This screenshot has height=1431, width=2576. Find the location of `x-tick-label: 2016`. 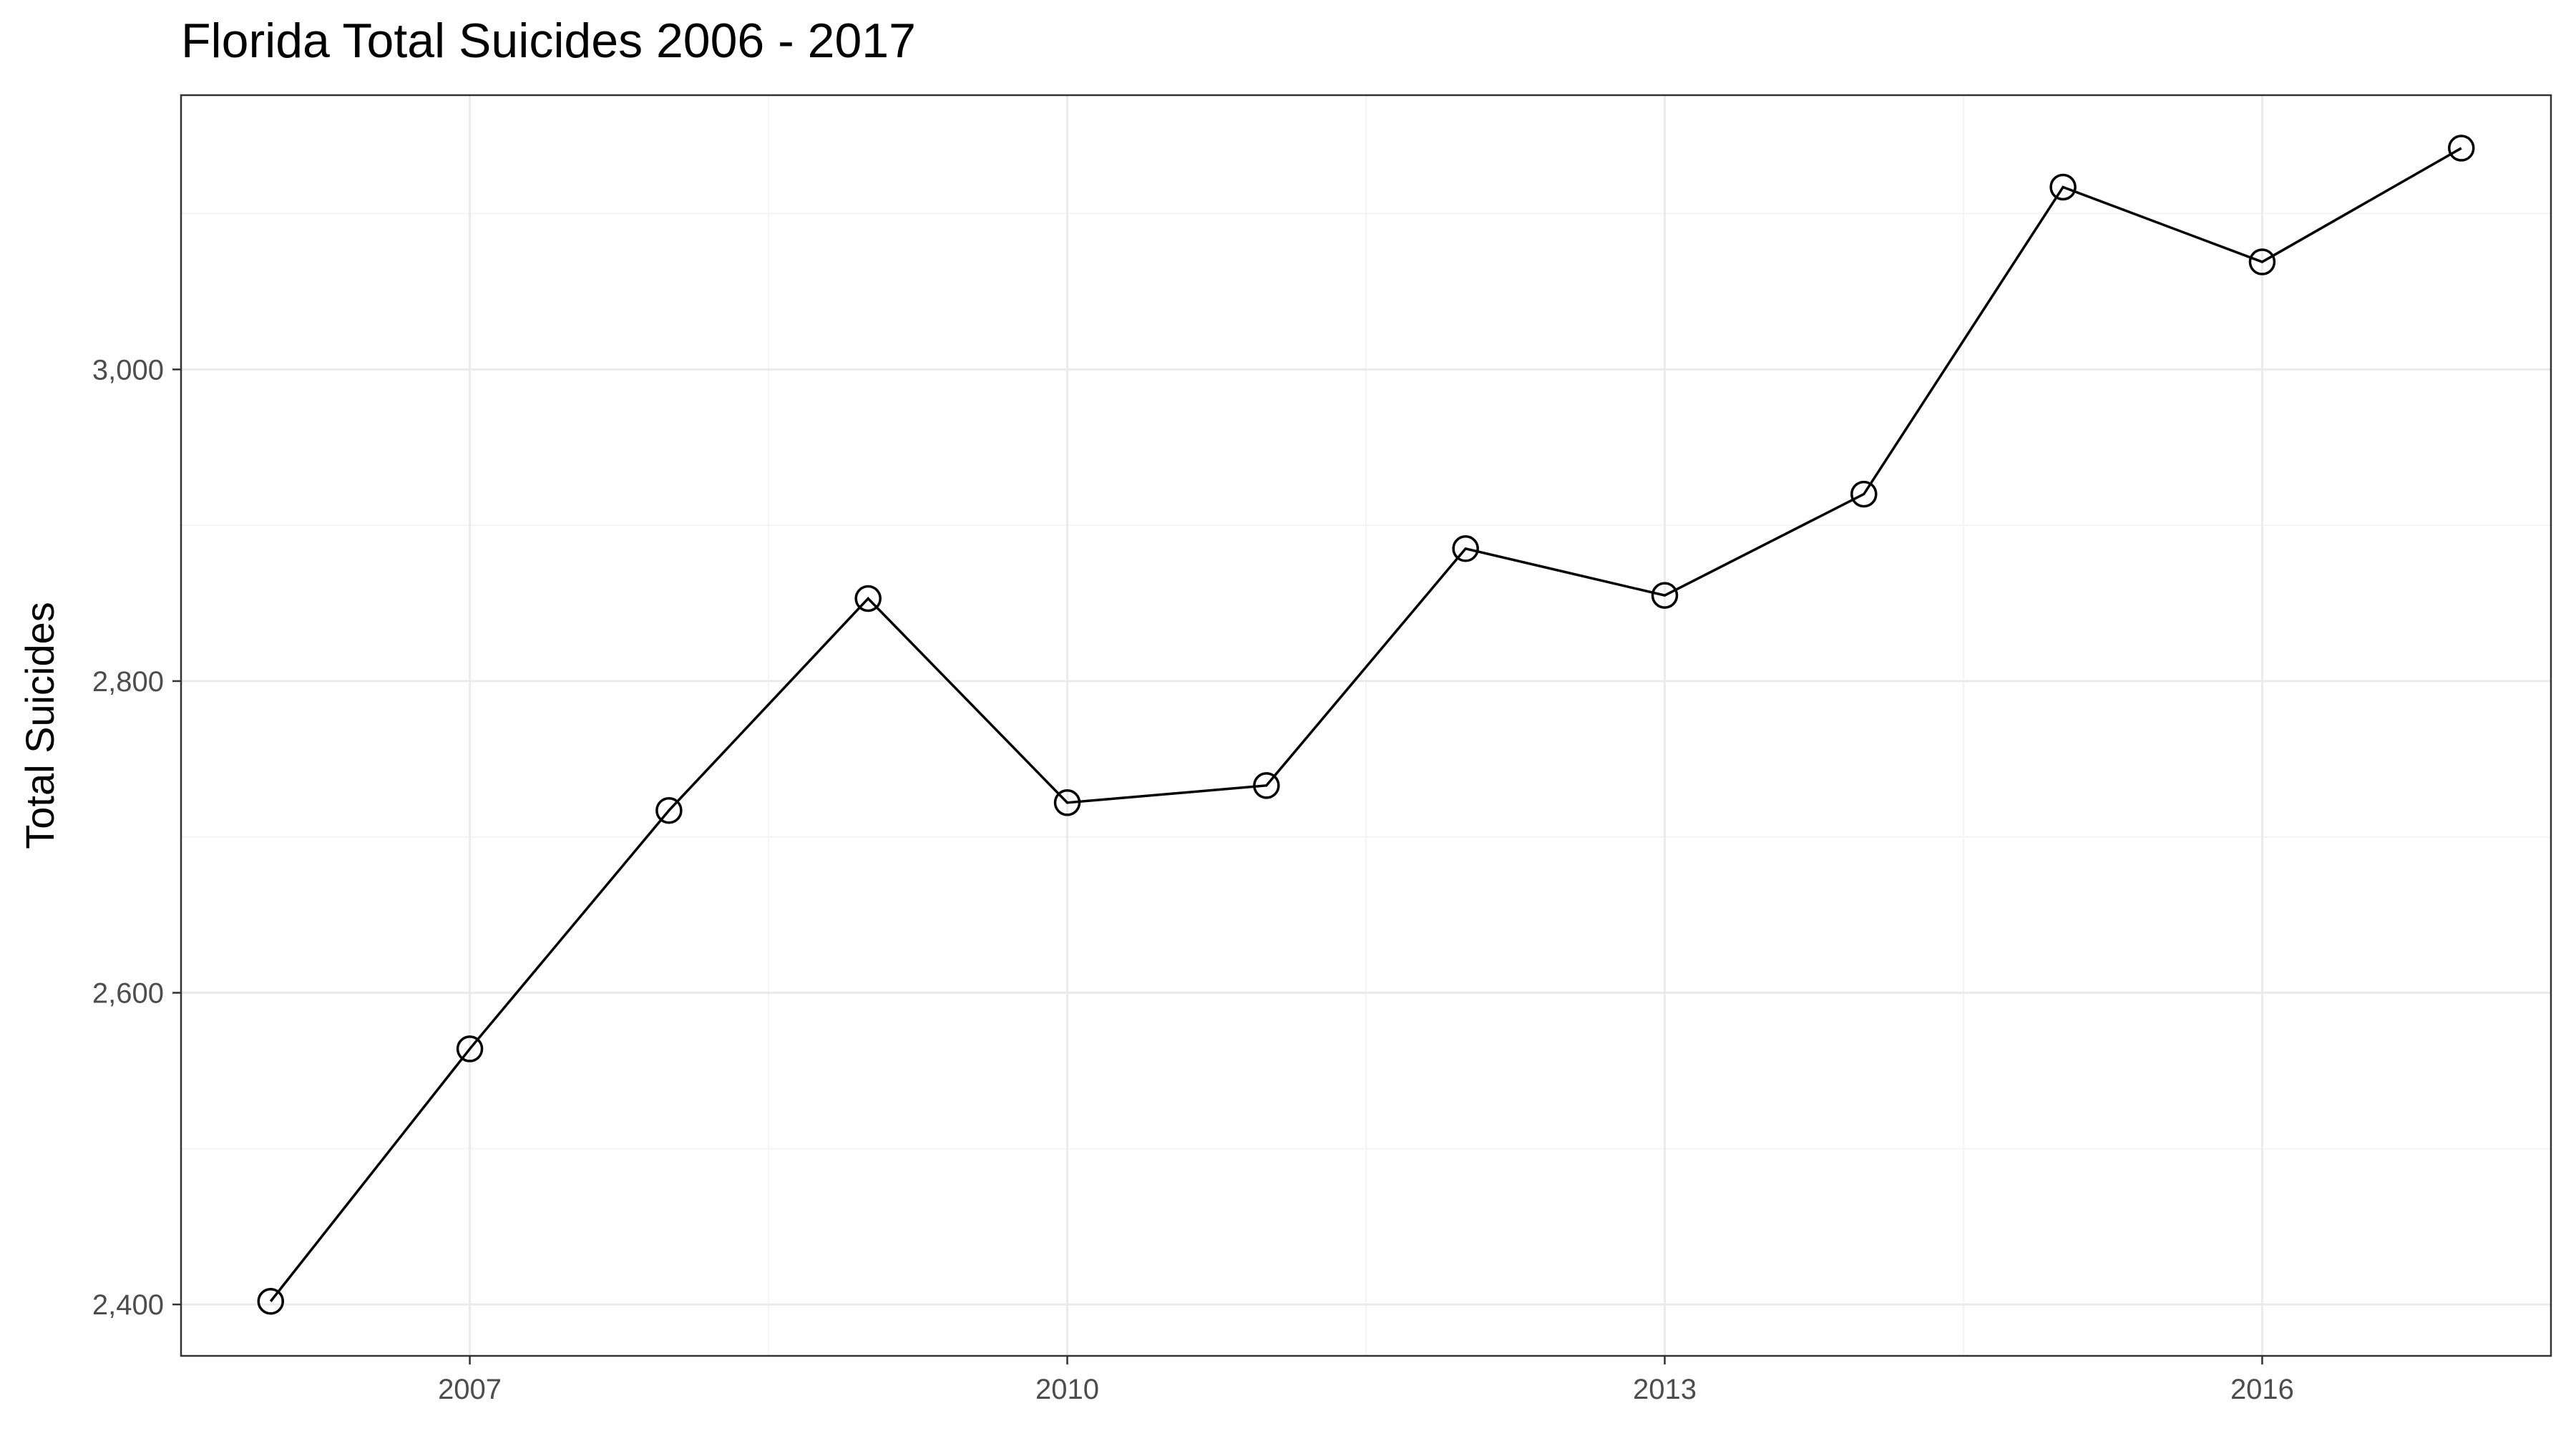

x-tick-label: 2016 is located at coordinates (2262, 1389).